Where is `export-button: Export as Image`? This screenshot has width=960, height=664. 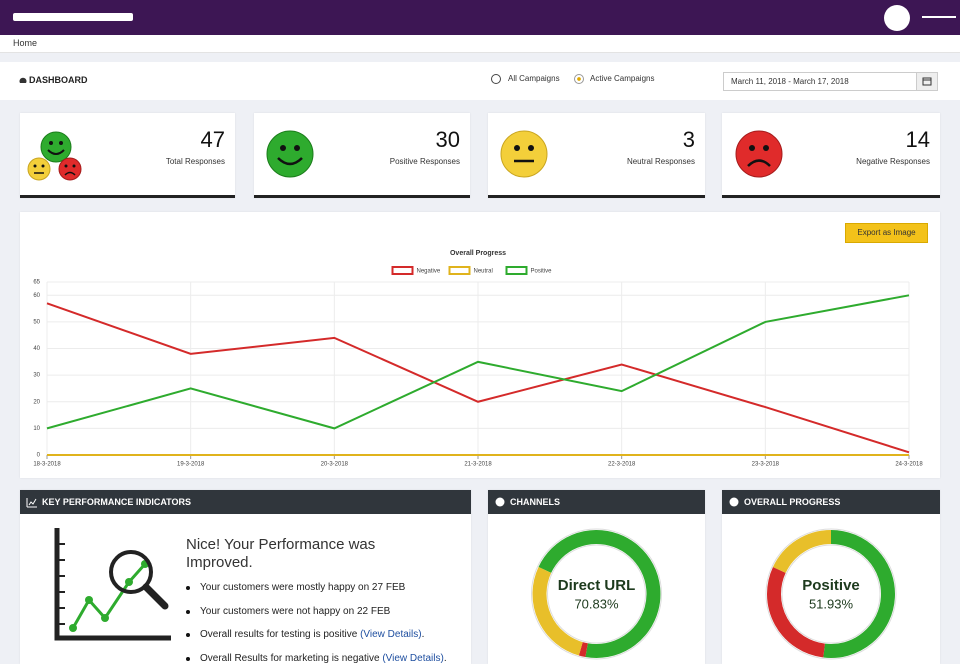 export-button: Export as Image is located at coordinates (886, 233).